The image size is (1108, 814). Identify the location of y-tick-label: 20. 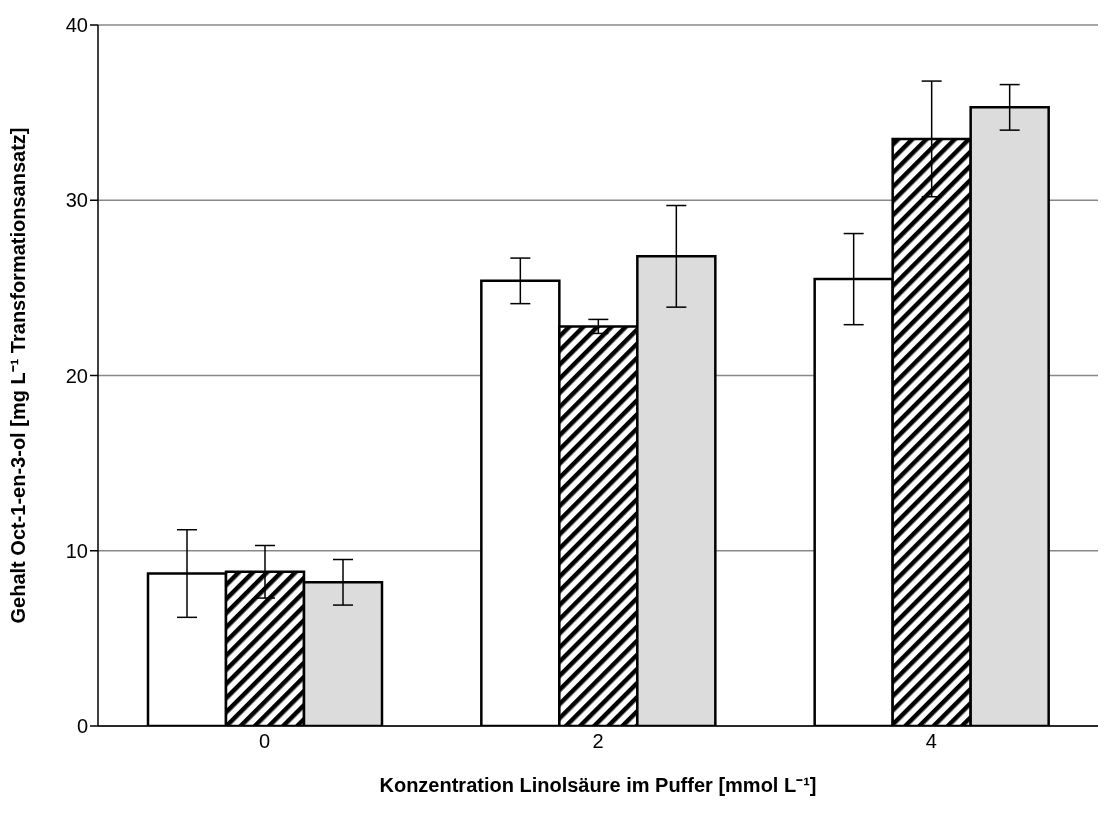
(76, 375).